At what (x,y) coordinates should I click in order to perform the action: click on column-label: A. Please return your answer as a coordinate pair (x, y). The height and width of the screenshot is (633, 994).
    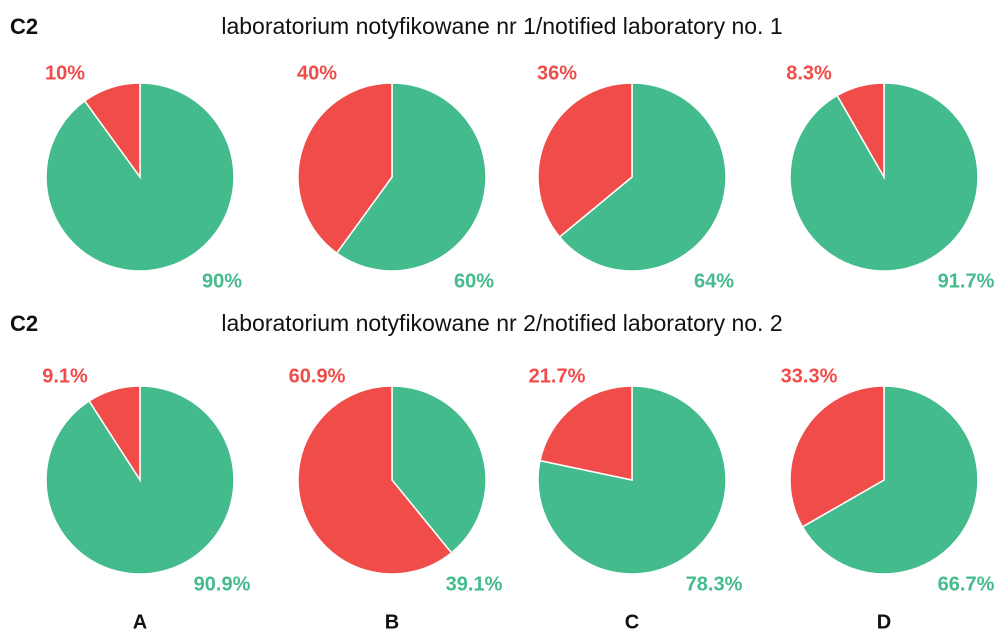
    Looking at the image, I should click on (140, 622).